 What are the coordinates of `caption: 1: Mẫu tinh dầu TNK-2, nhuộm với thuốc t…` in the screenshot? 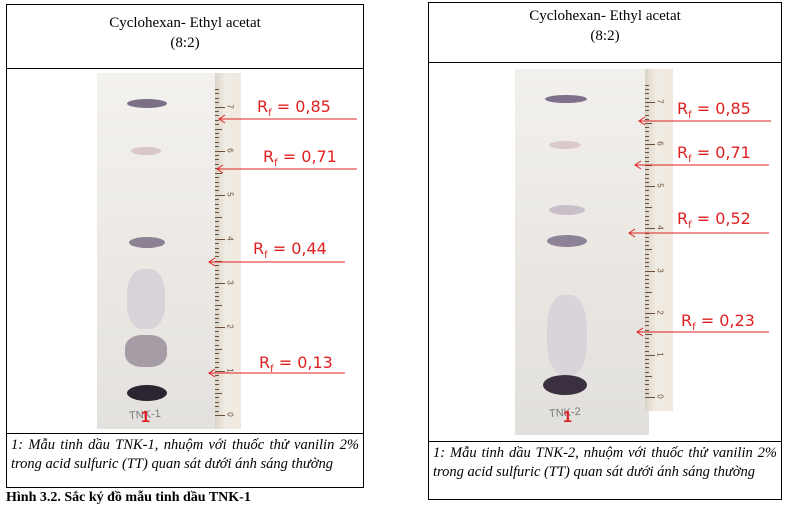 It's located at (605, 471).